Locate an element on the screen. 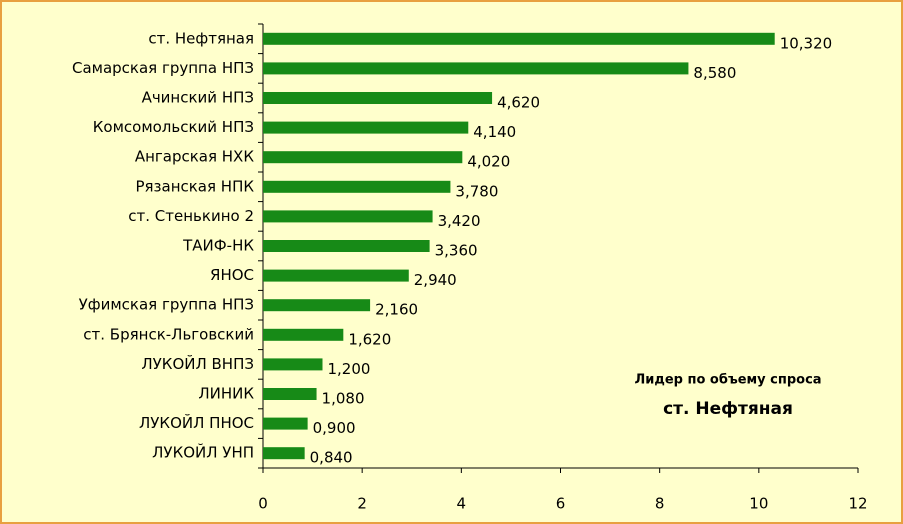 Image resolution: width=903 pixels, height=524 pixels. y-tick-label: ст. Брянск-Льговский is located at coordinates (168, 334).